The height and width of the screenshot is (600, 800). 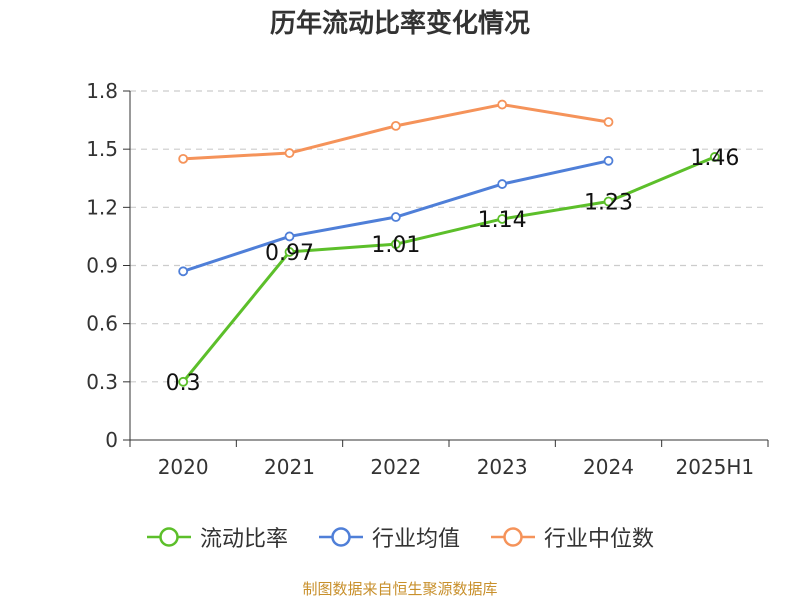 I want to click on y-tick-label: 1.8, so click(x=102, y=91).